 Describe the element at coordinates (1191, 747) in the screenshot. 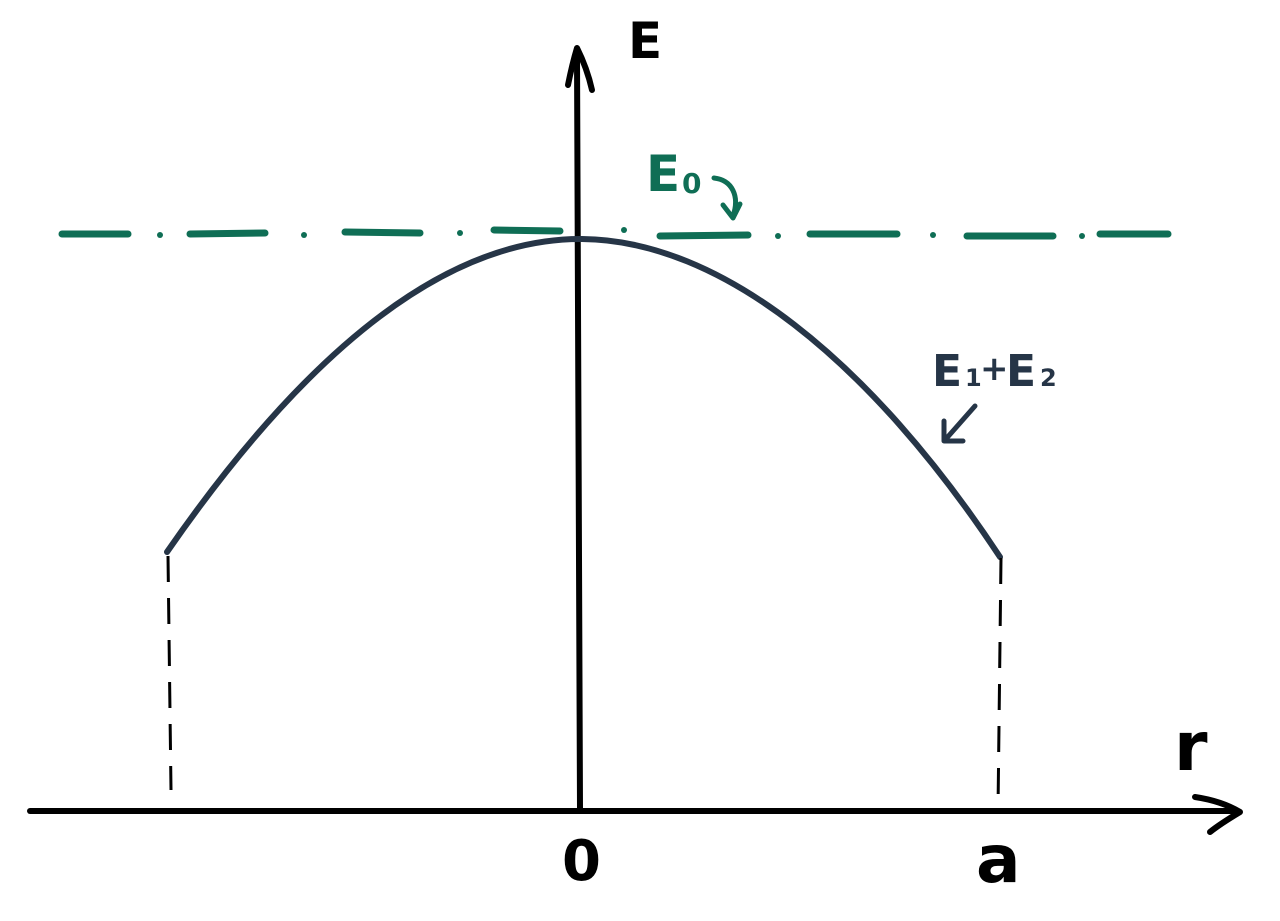

I see `x-axis-label: r` at that location.